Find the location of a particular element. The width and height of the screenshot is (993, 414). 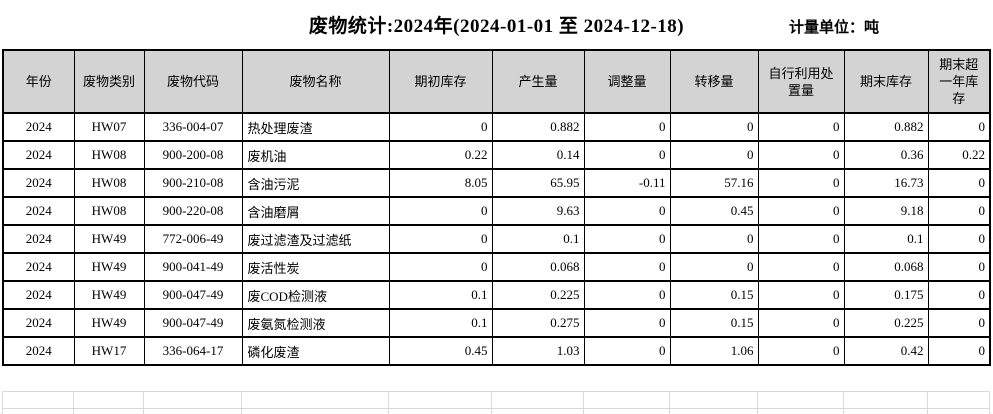

cell-ending-stock: 0.175 is located at coordinates (886, 295).